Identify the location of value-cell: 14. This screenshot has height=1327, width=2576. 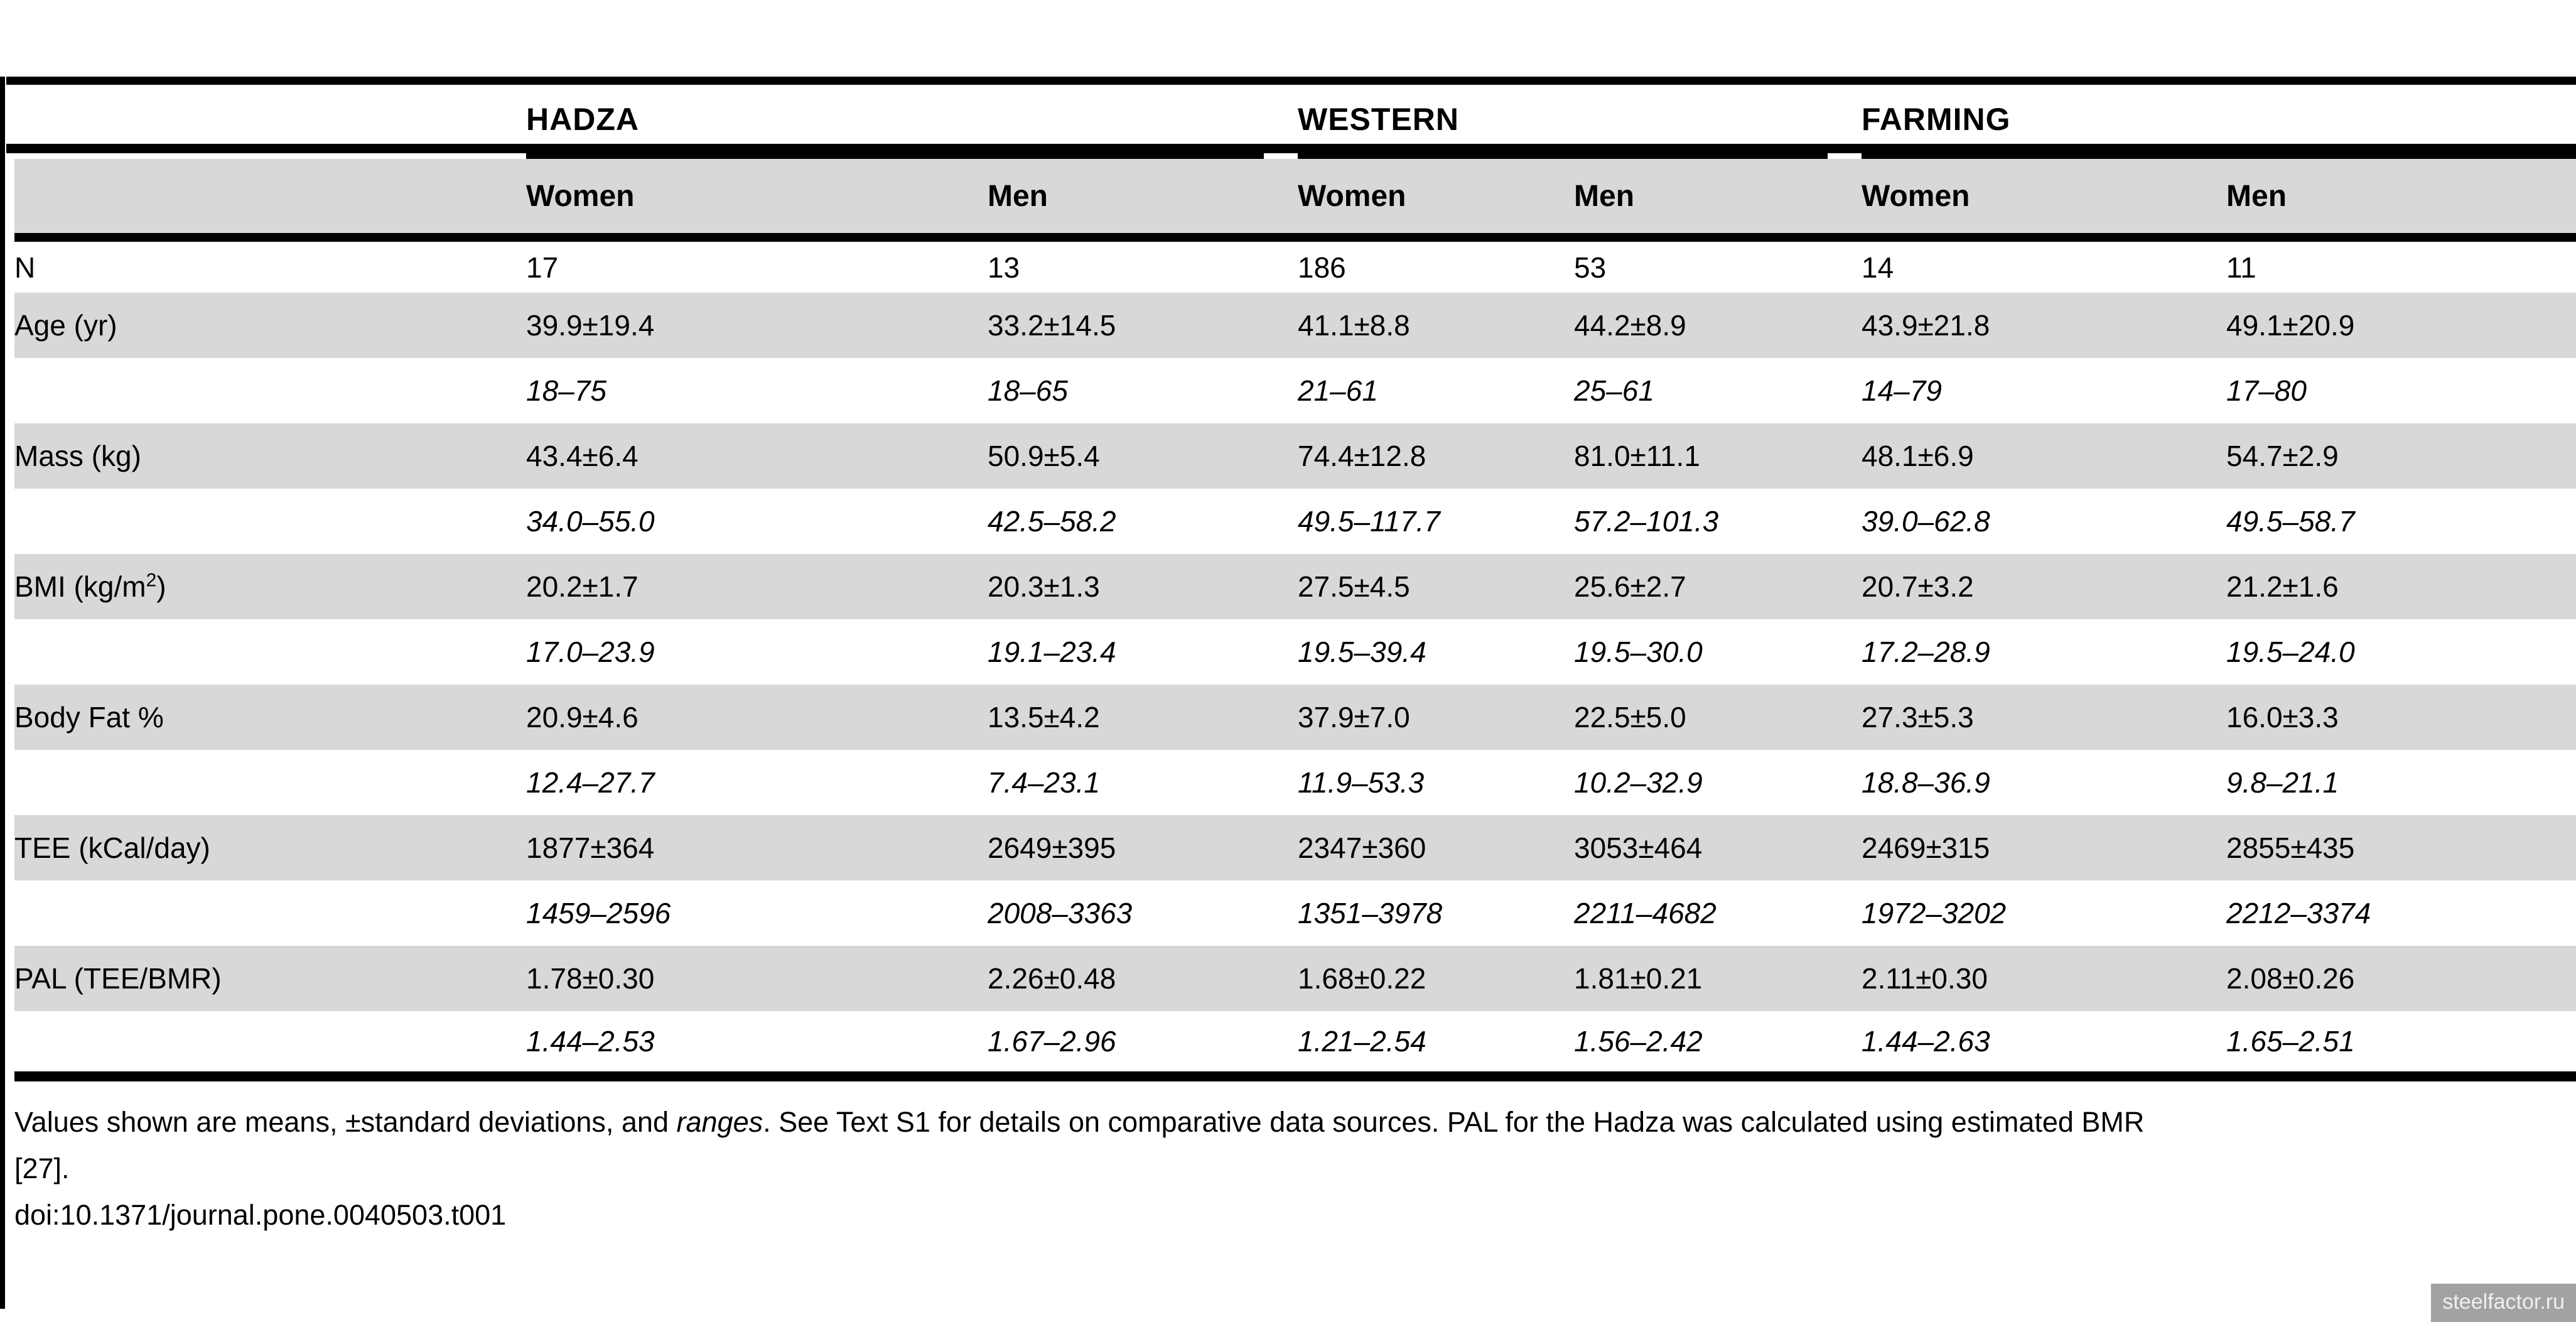
(1878, 268).